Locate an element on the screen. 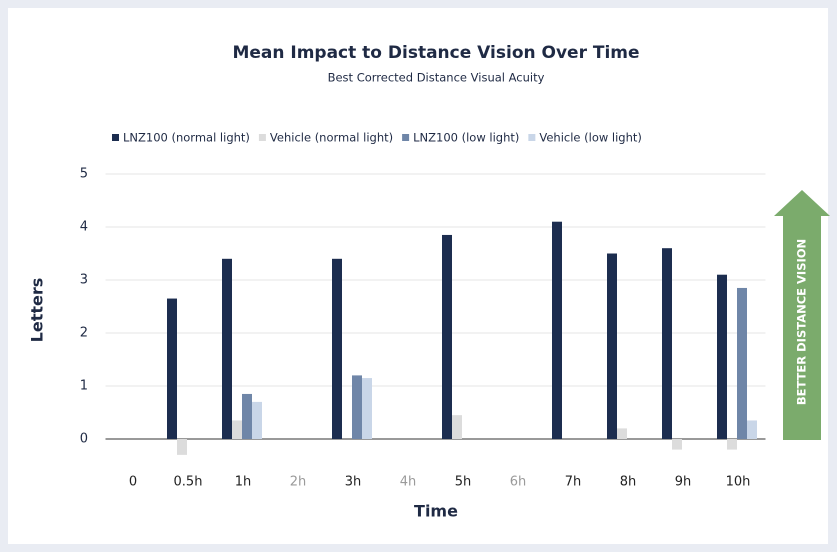 The height and width of the screenshot is (552, 837). x-tick-label: 1h is located at coordinates (243, 482).